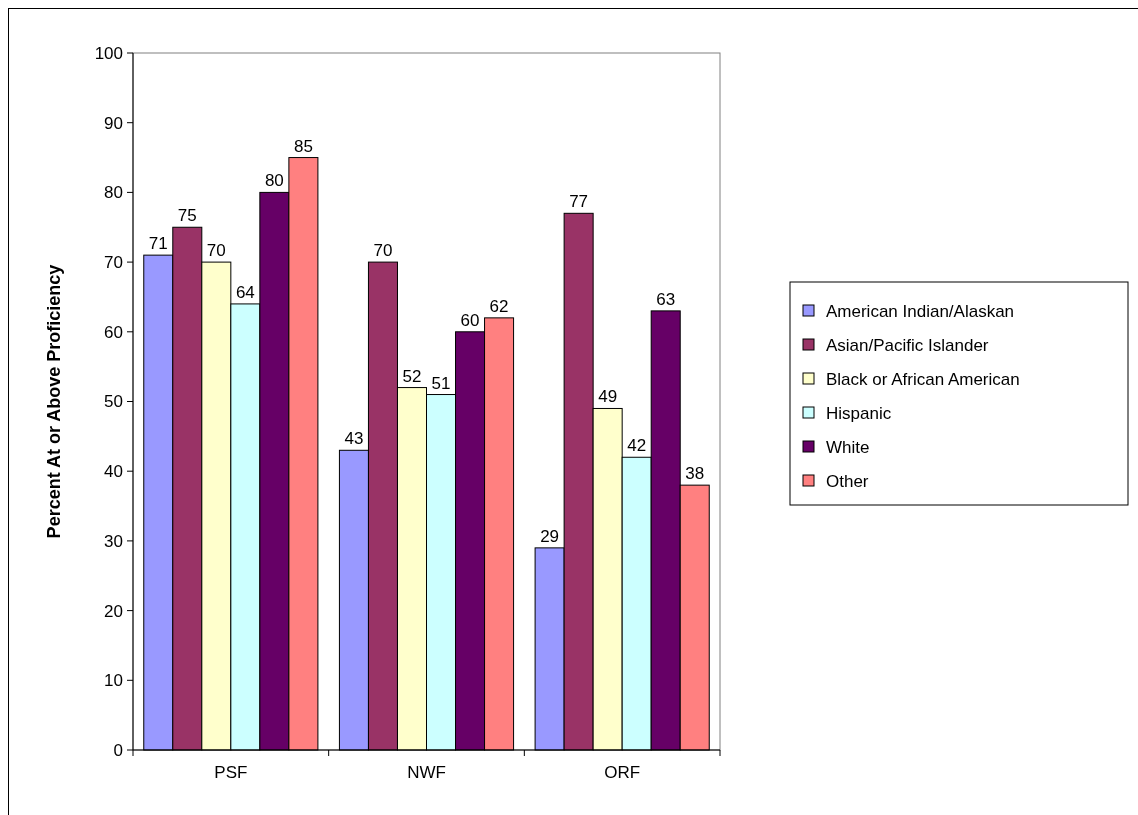 The height and width of the screenshot is (815, 1138). I want to click on y-tick-label: 20, so click(113, 611).